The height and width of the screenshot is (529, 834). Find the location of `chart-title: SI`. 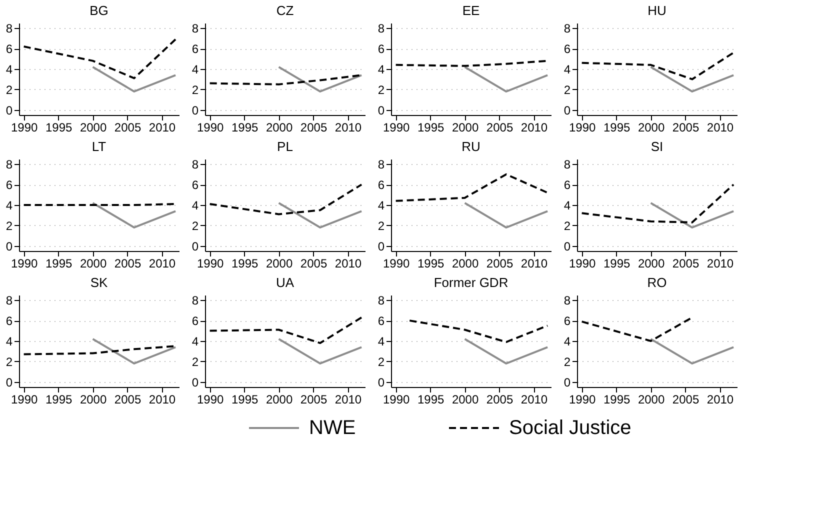

chart-title: SI is located at coordinates (657, 146).